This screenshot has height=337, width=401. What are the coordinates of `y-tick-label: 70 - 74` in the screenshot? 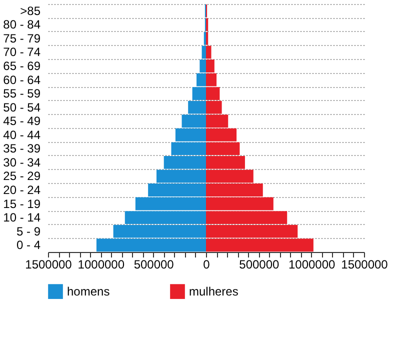 It's located at (22, 52).